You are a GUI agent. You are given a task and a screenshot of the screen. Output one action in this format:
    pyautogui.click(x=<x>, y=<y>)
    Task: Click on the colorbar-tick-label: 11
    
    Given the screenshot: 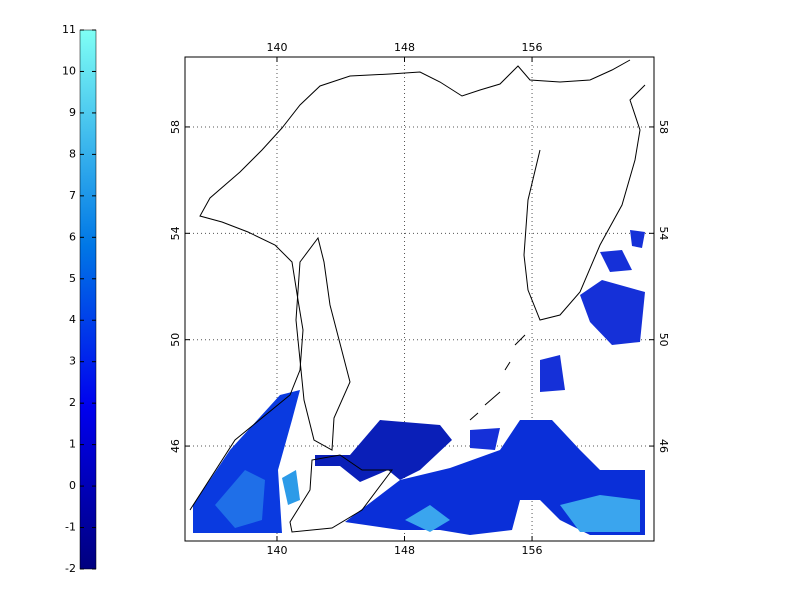 What is the action you would take?
    pyautogui.click(x=69, y=29)
    